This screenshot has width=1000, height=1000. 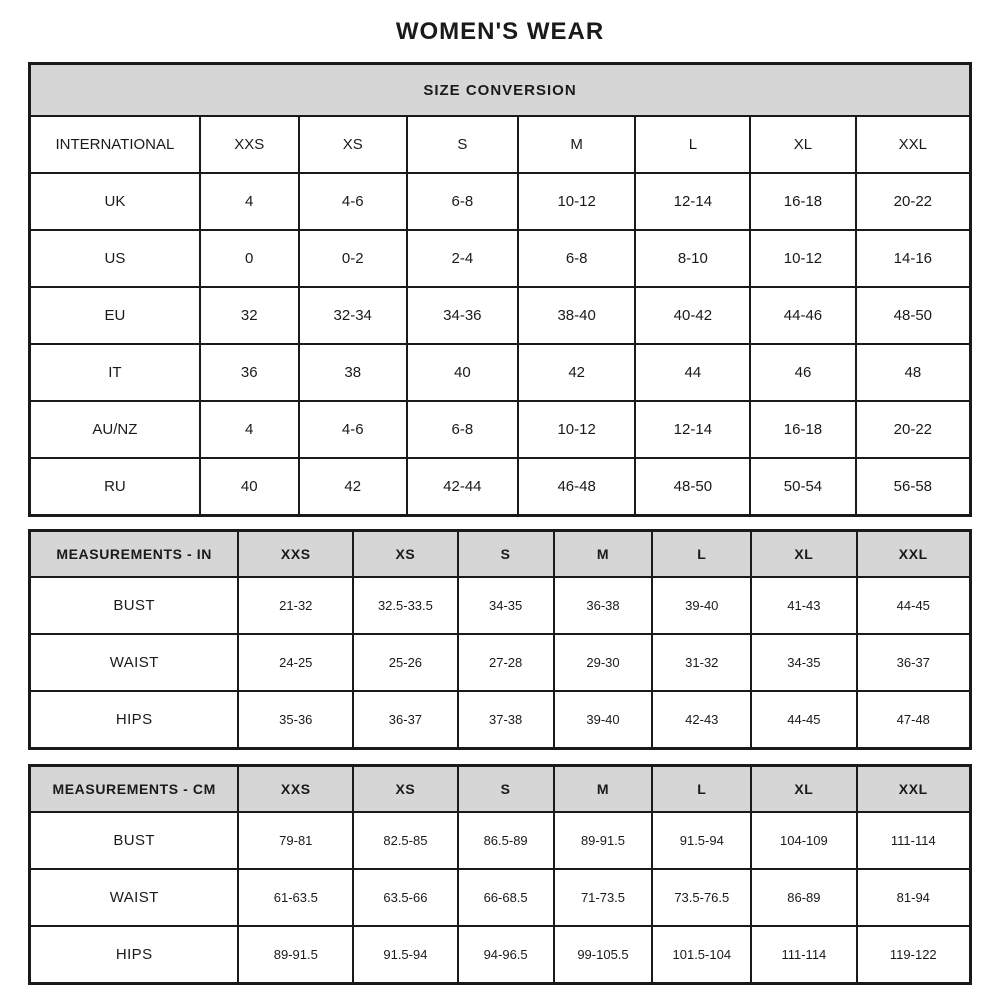 I want to click on cell: 86.5-89, so click(x=505, y=840).